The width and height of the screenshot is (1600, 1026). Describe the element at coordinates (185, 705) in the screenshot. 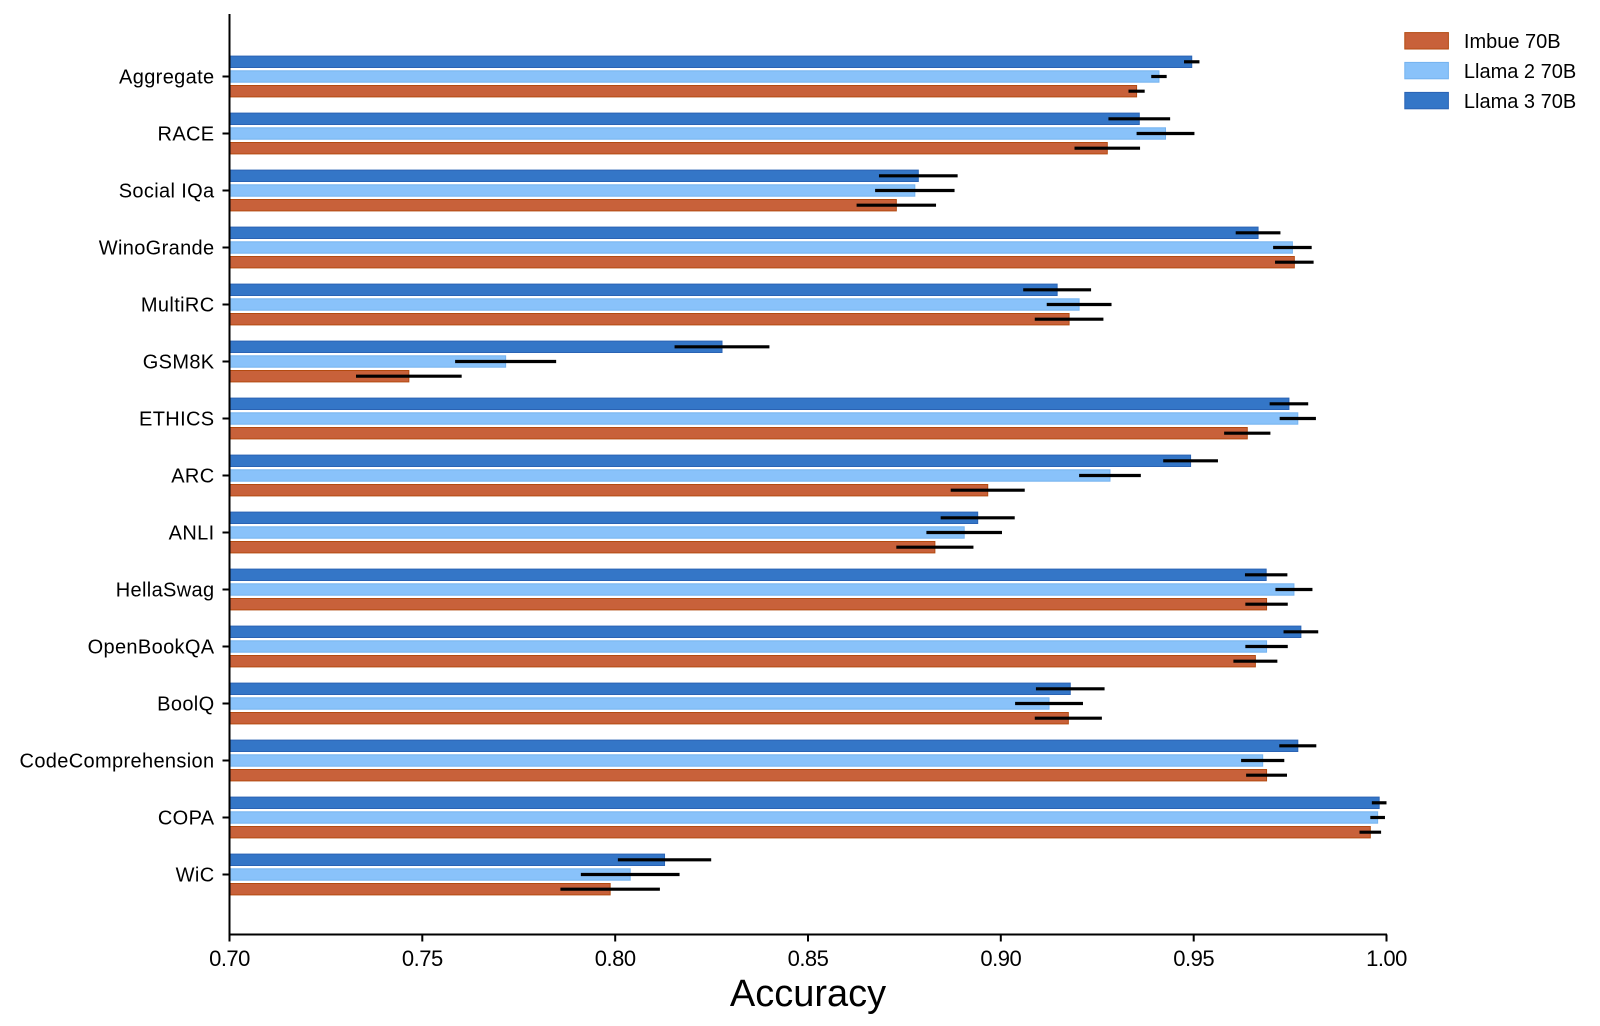

I see `svg-text: BoolQ` at that location.